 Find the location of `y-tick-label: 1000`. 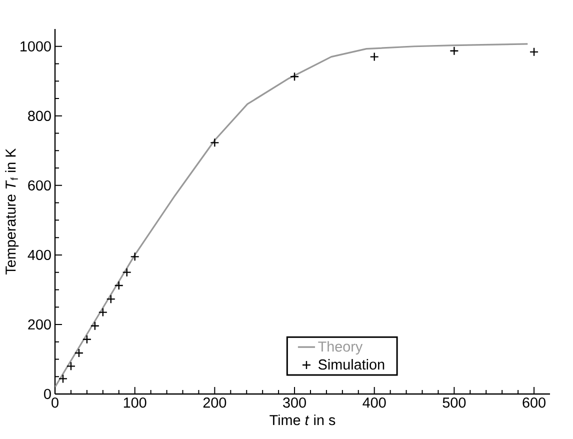

y-tick-label: 1000 is located at coordinates (35, 46).